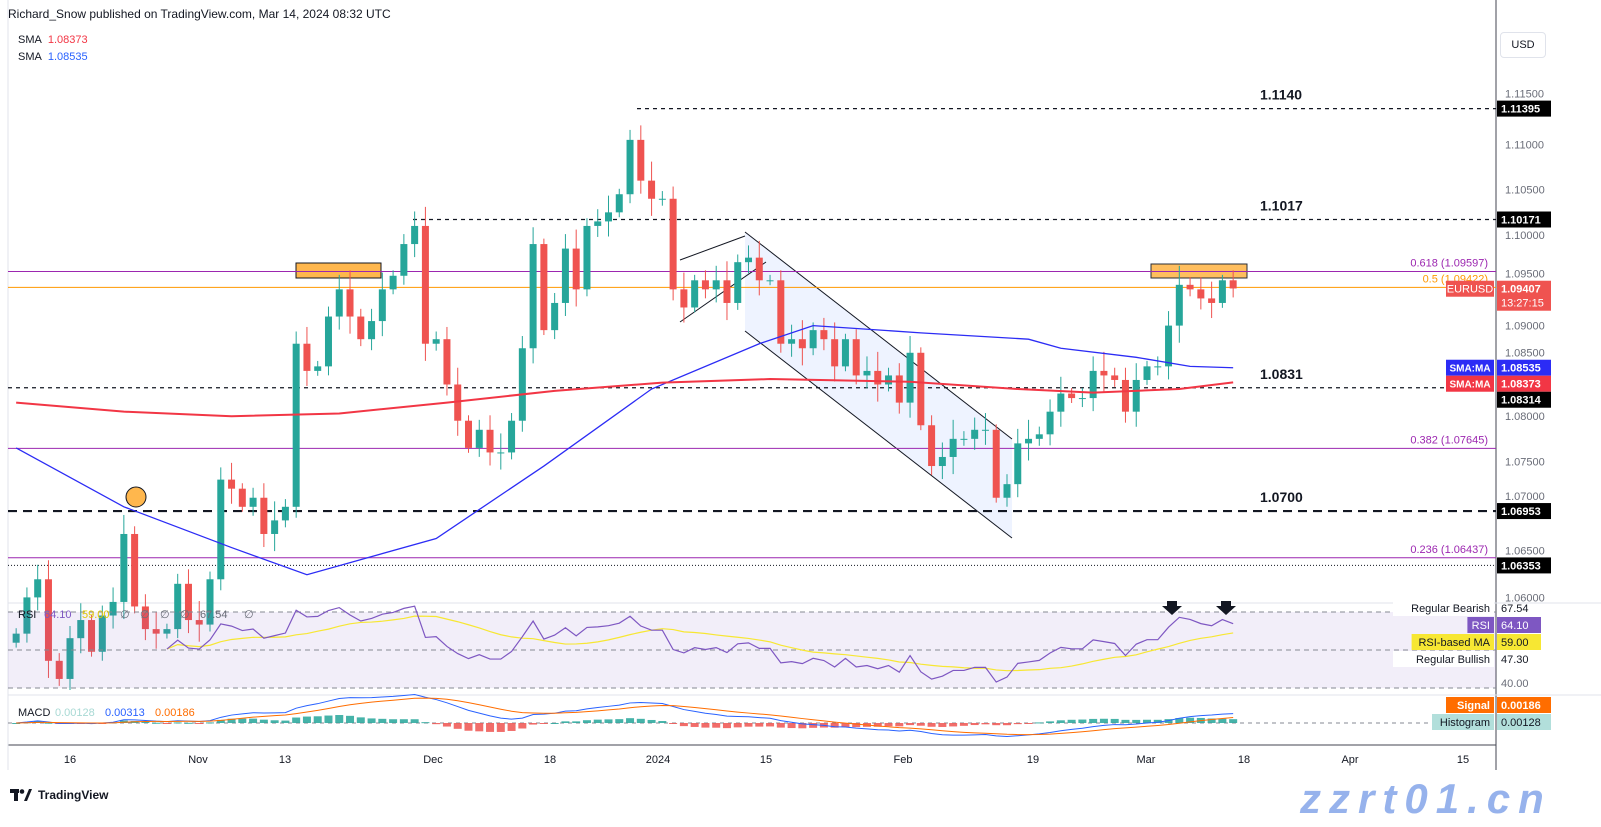 The height and width of the screenshot is (827, 1601). What do you see at coordinates (59, 795) in the screenshot?
I see `tradingview-logo: TradingView` at bounding box center [59, 795].